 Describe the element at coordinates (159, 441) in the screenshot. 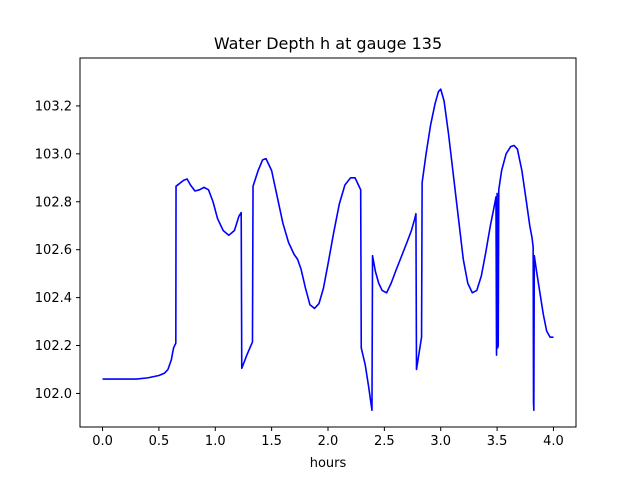

I see `x-tick-label: 0.5` at that location.